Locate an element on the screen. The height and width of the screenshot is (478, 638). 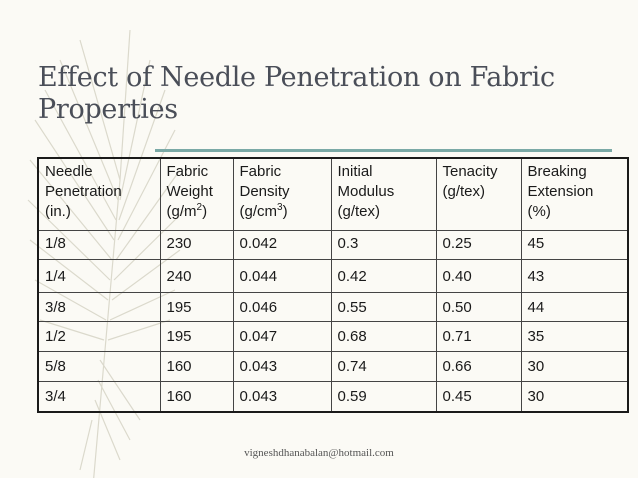
header-breaking-extension: Breaking Extension (%) is located at coordinates (574, 194).